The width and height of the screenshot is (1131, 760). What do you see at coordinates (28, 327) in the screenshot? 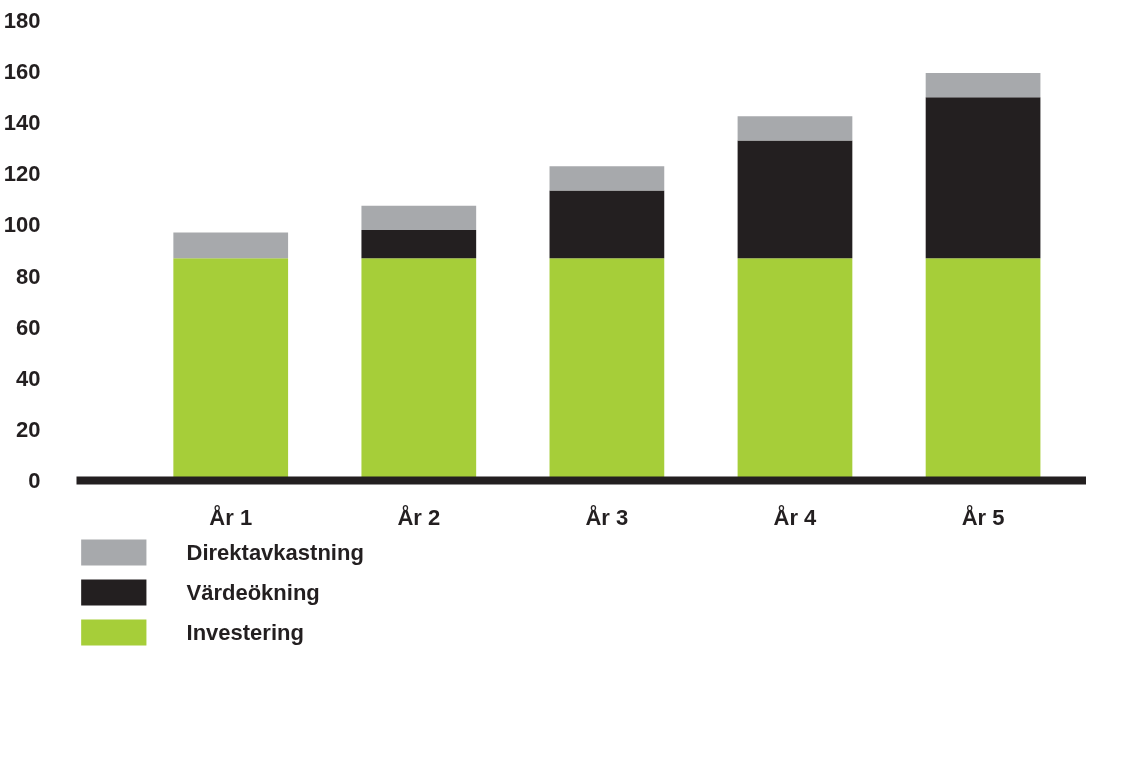
I see `y-tick-label: 60` at bounding box center [28, 327].